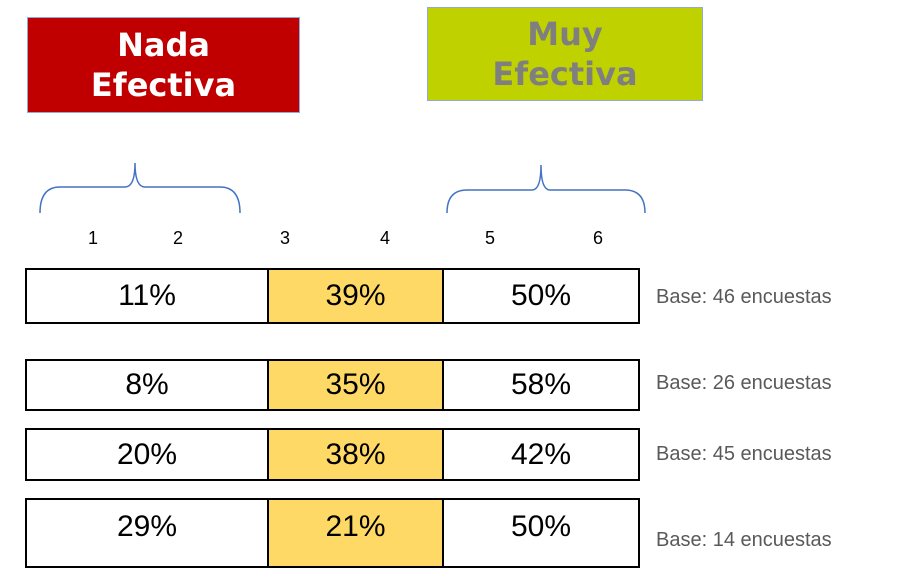 This screenshot has height=568, width=914. Describe the element at coordinates (147, 384) in the screenshot. I see `cell: 8%` at that location.